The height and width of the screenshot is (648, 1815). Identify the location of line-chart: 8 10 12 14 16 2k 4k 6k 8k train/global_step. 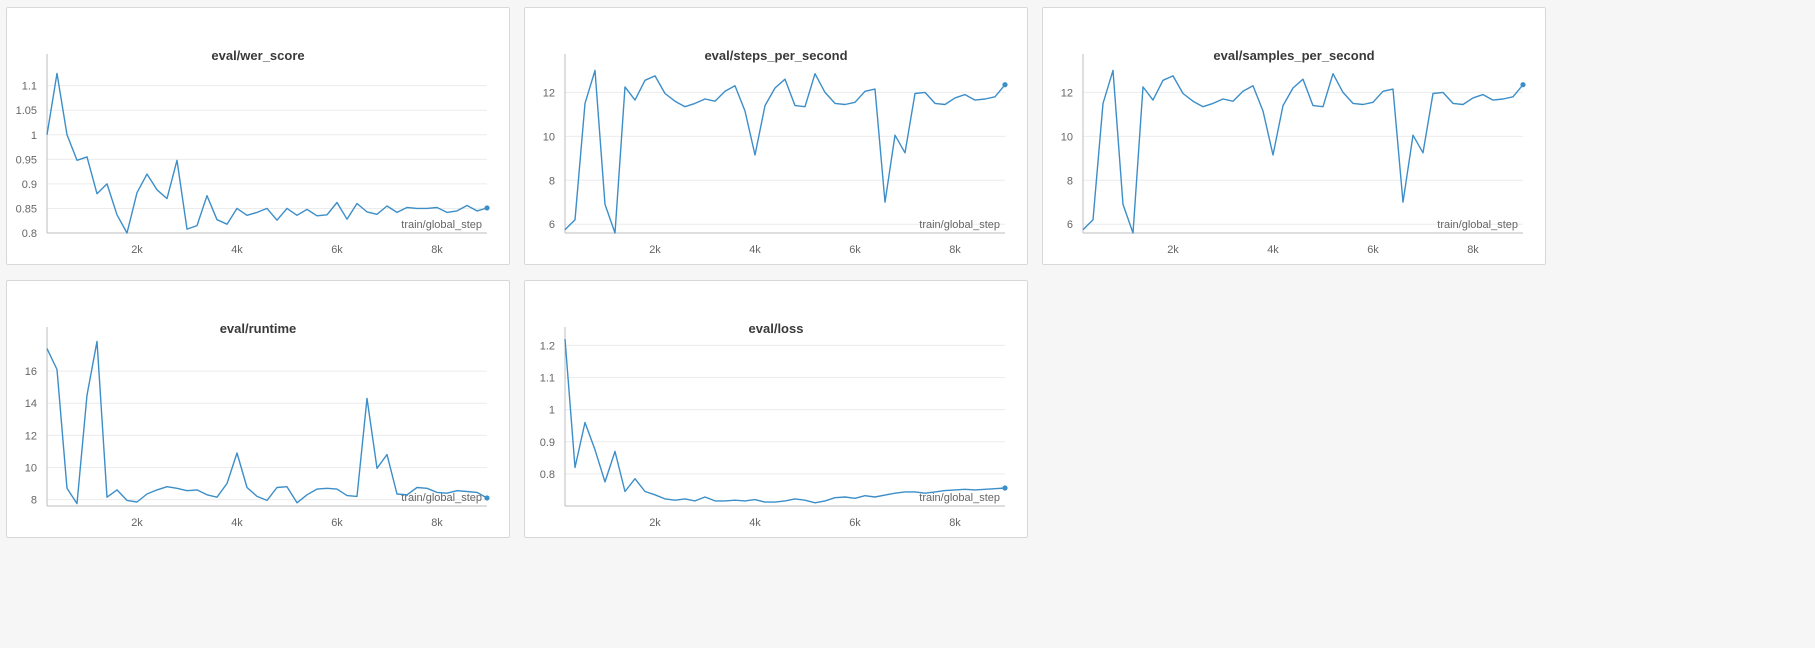
(259, 410).